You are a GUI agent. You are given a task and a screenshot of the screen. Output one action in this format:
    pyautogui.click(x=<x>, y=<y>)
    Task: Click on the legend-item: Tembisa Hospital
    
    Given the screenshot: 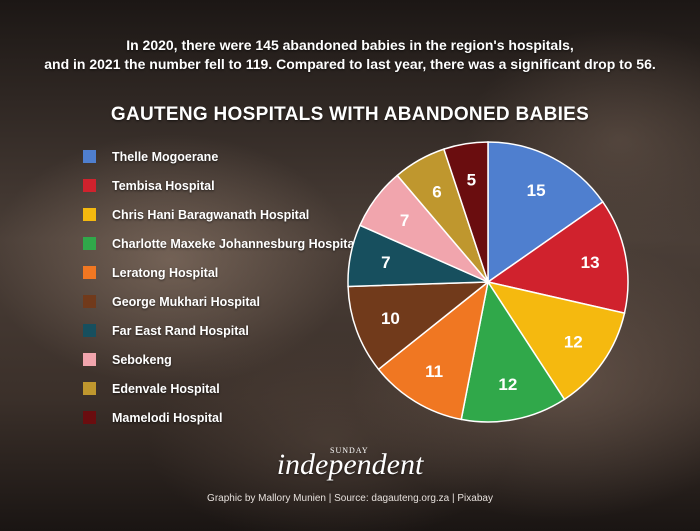 What is the action you would take?
    pyautogui.click(x=220, y=185)
    